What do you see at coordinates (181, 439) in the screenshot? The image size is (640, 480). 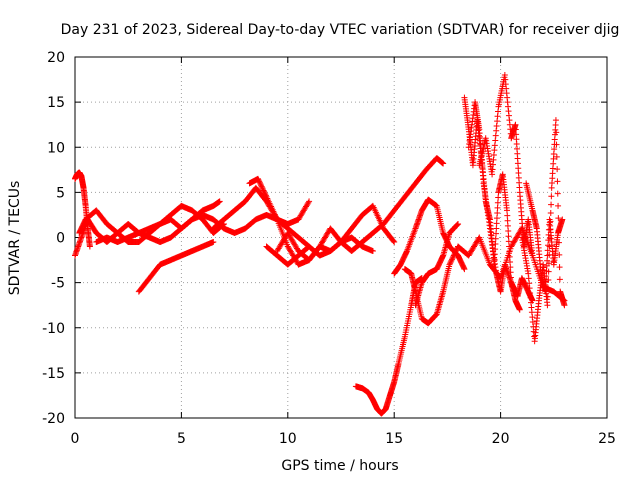 I see `x-tick-label: 5` at bounding box center [181, 439].